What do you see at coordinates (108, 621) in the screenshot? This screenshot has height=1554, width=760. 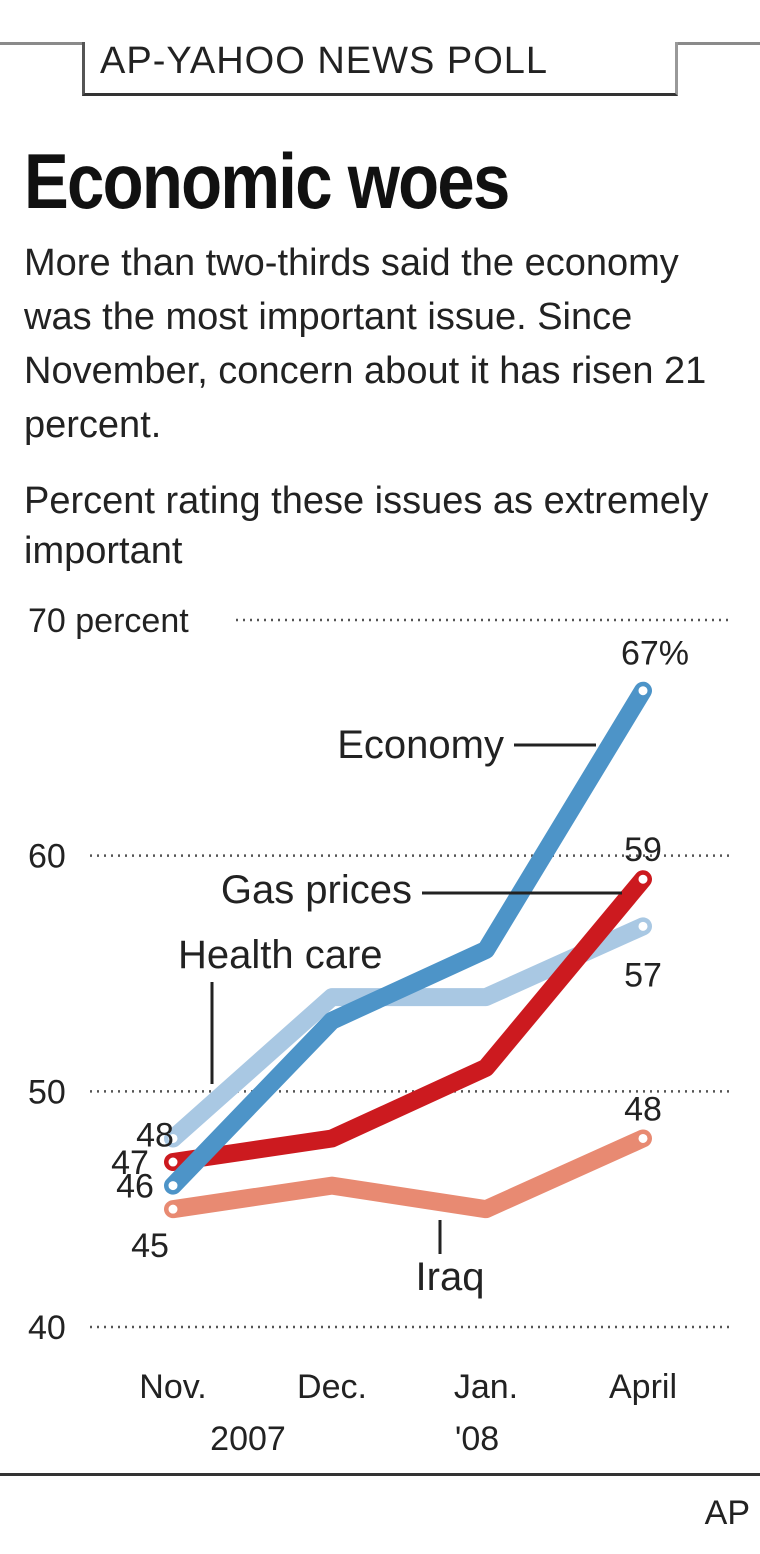 I see `y-tick-label: 70 percent` at bounding box center [108, 621].